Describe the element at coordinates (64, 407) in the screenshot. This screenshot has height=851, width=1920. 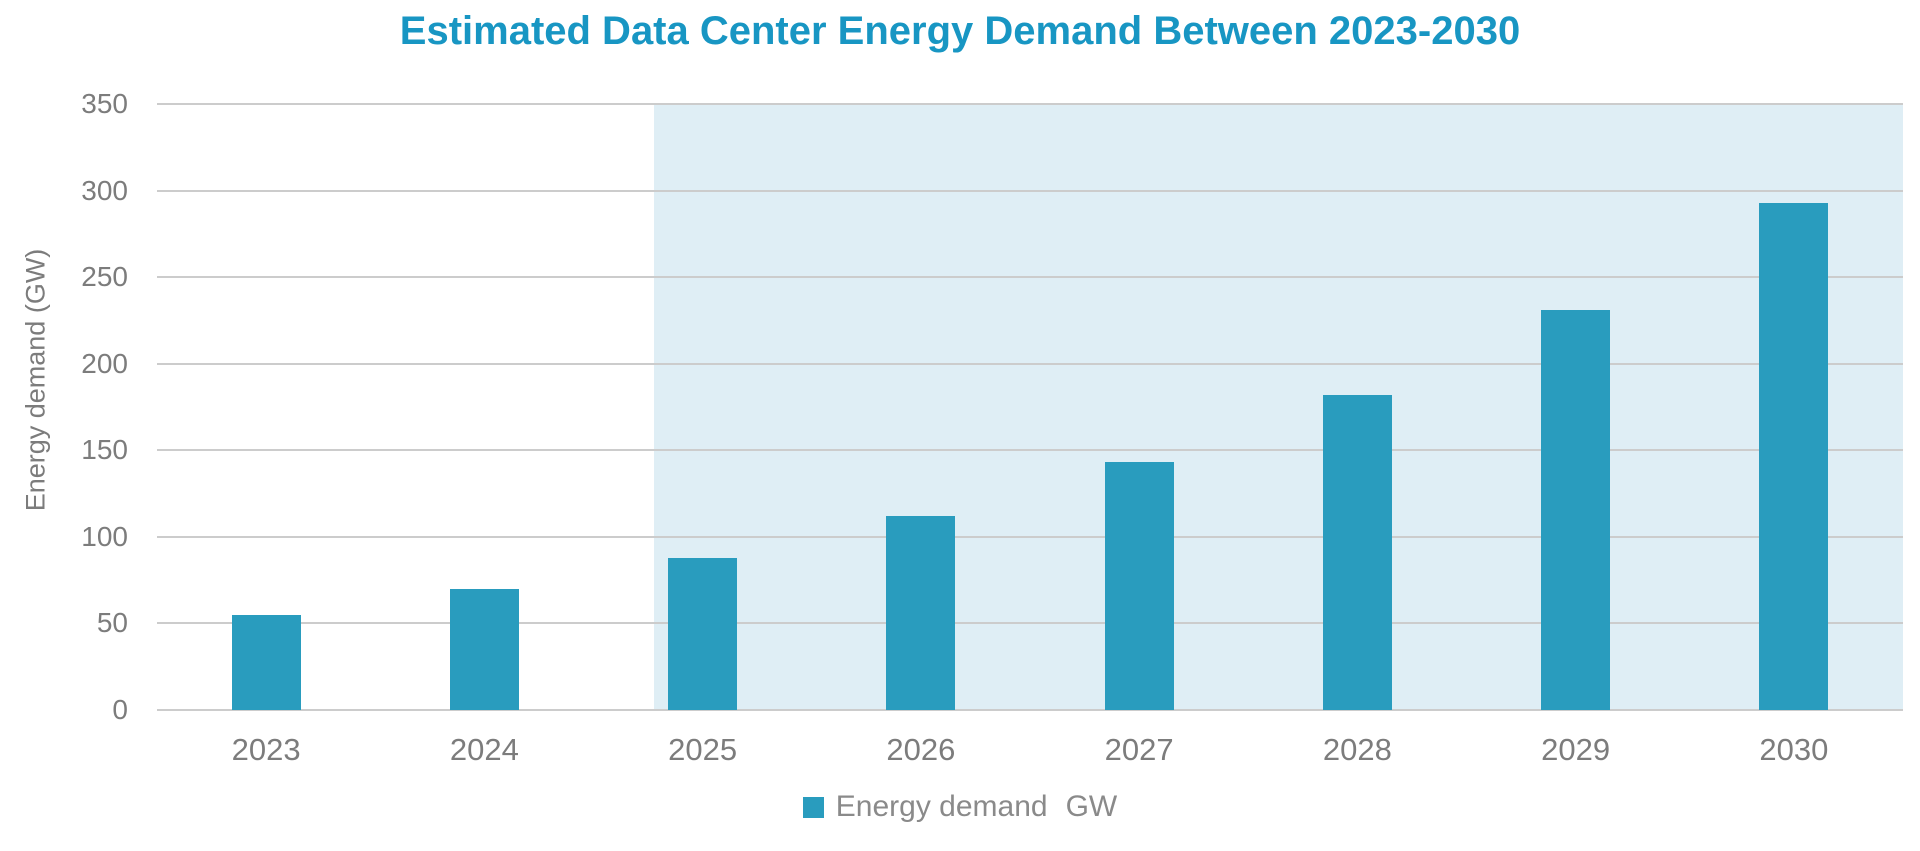
I see `y-axis-tick-labels: 350 300 250 200 150 100 50 0` at that location.